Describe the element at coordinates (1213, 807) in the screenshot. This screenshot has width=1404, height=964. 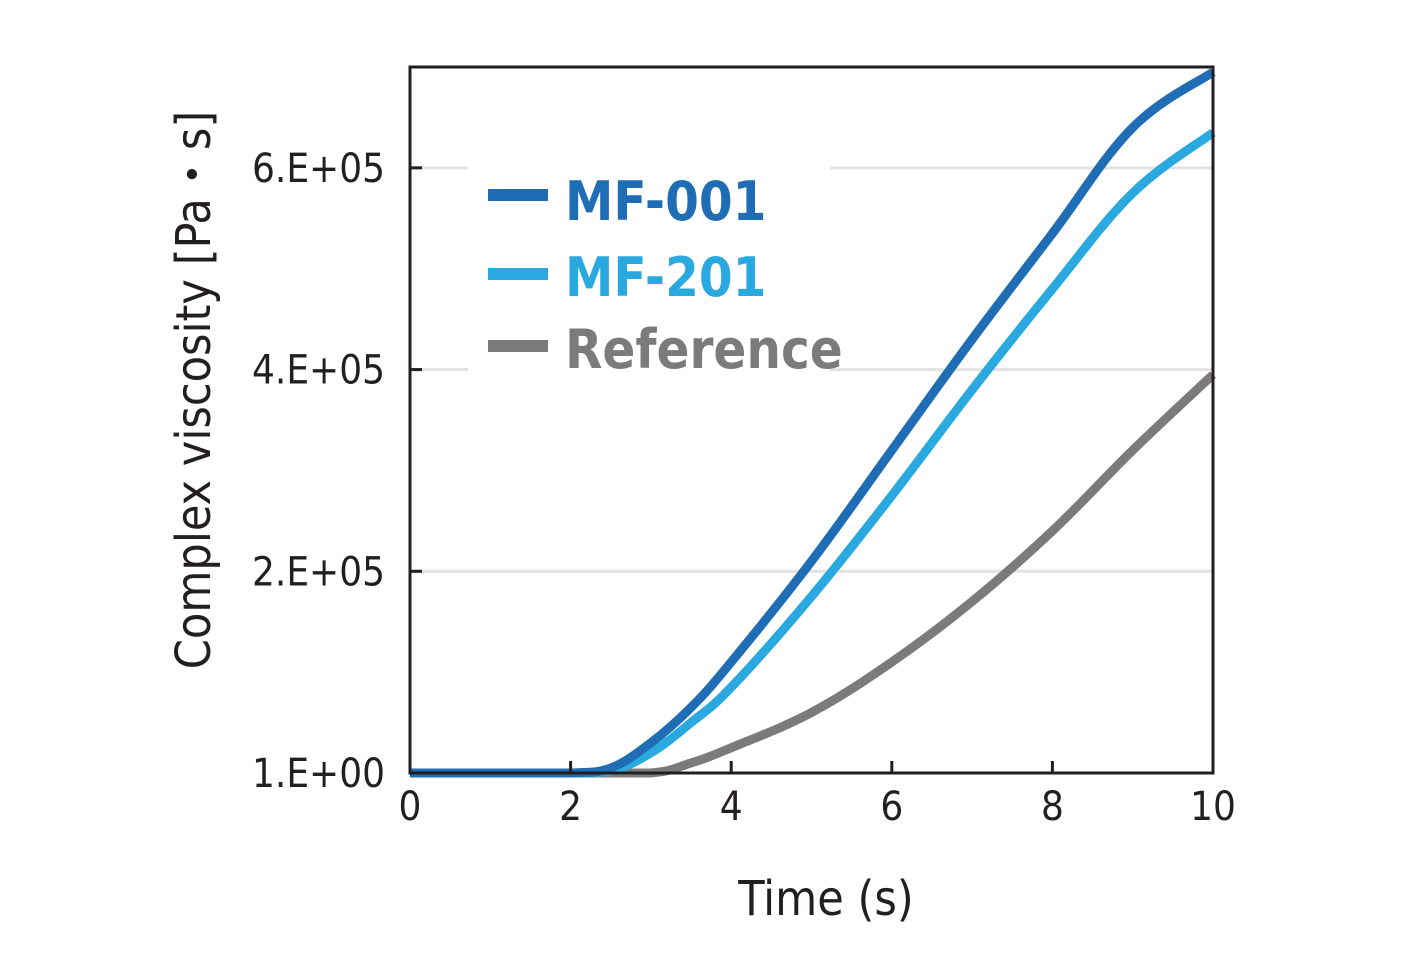
I see `x-tick-label: 10` at that location.